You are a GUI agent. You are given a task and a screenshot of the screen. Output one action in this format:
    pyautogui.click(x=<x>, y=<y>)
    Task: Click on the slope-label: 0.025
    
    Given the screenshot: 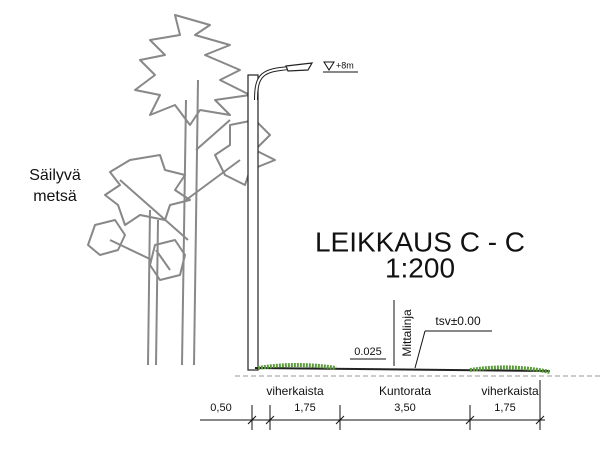 What is the action you would take?
    pyautogui.click(x=368, y=352)
    